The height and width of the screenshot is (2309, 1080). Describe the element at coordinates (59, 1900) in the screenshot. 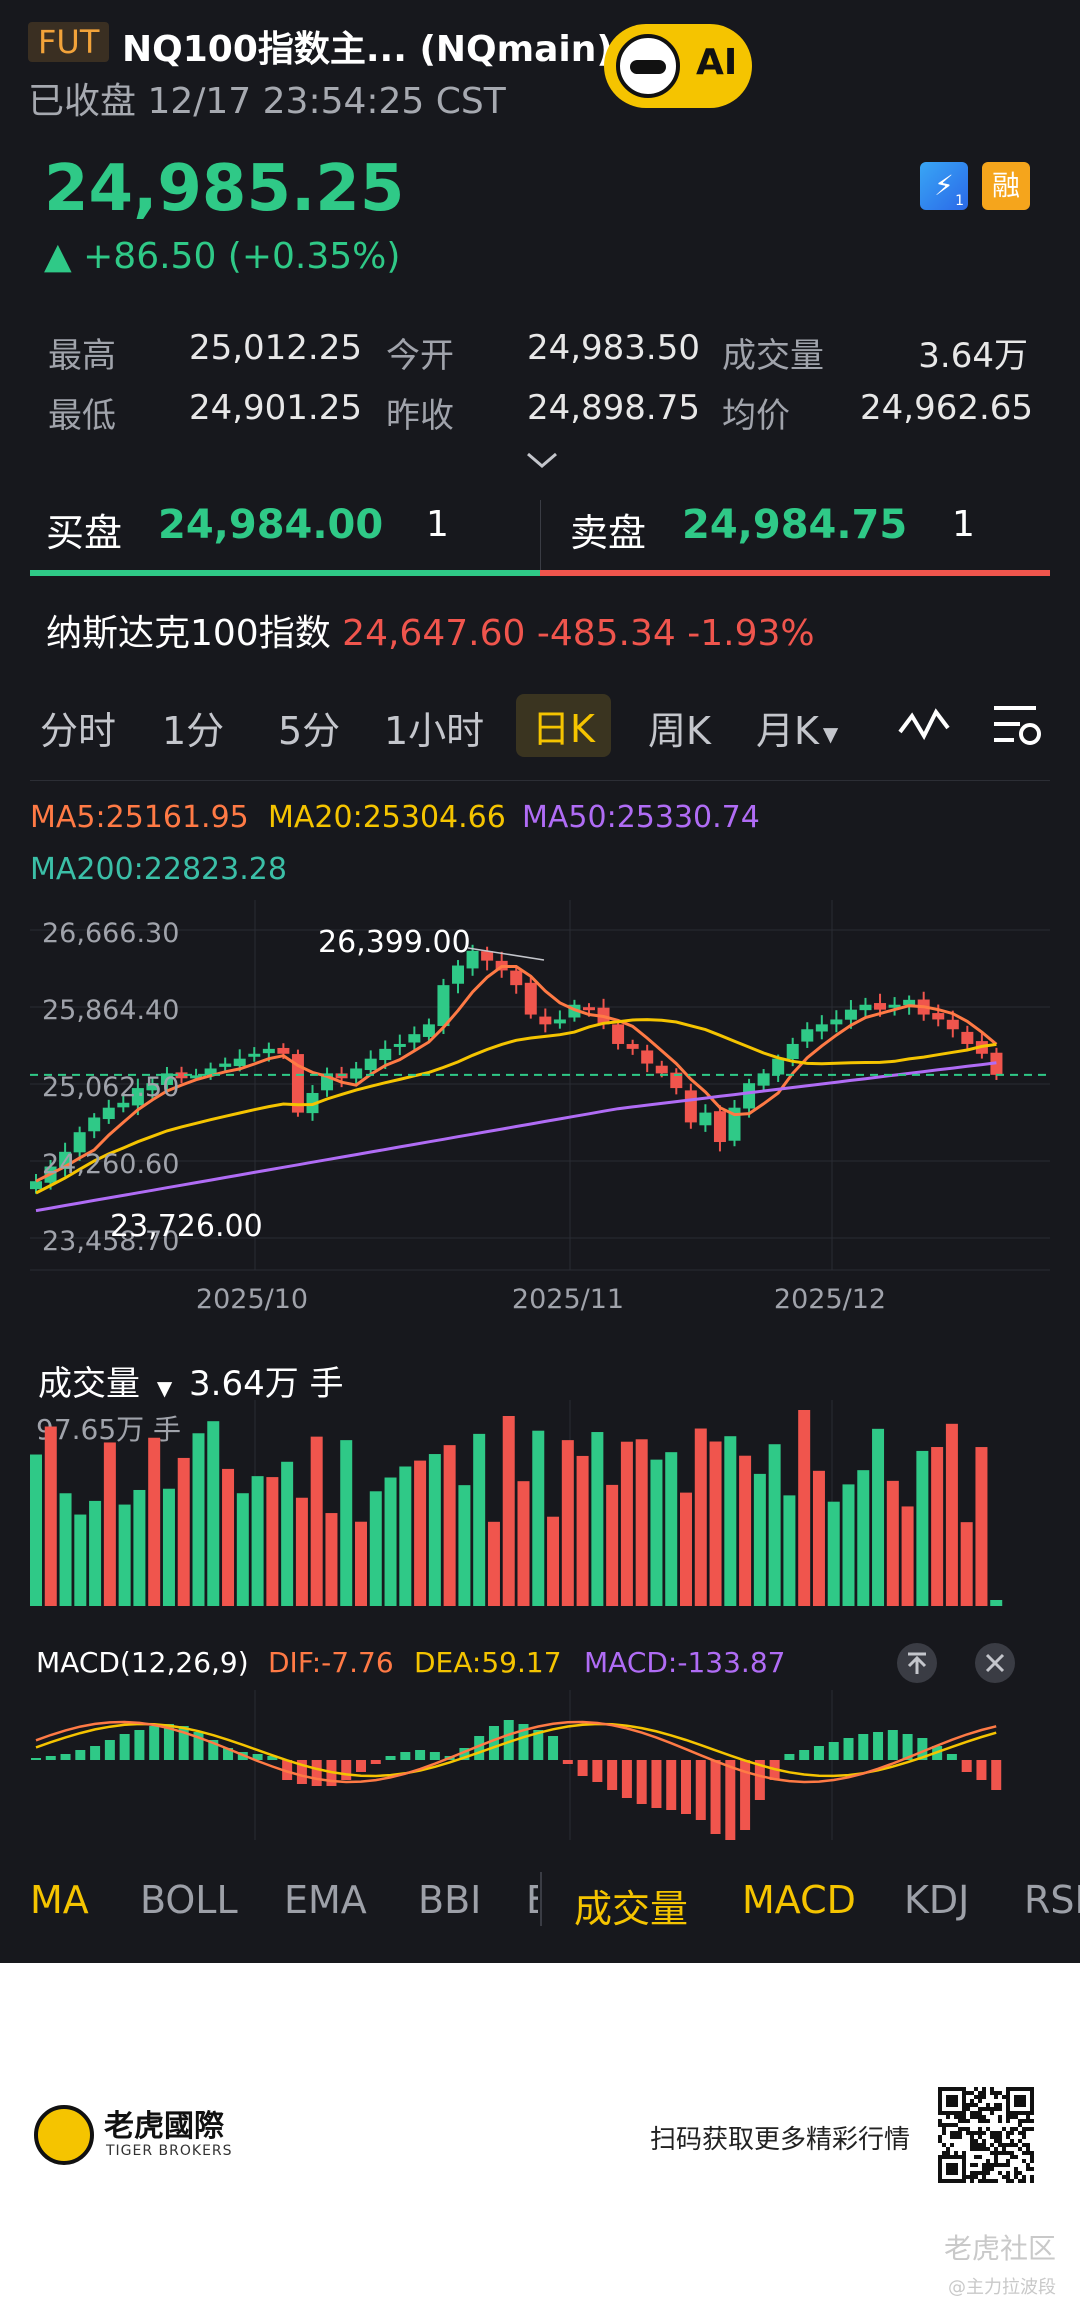

I see `indicator-ma: MA` at that location.